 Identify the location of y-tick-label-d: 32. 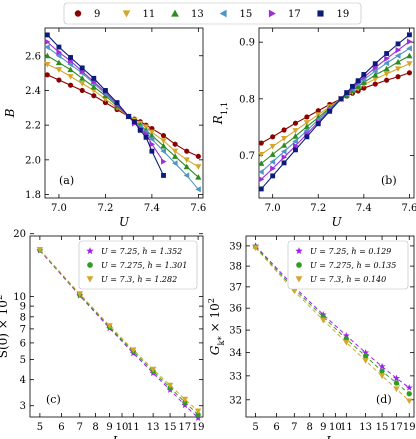
(235, 400).